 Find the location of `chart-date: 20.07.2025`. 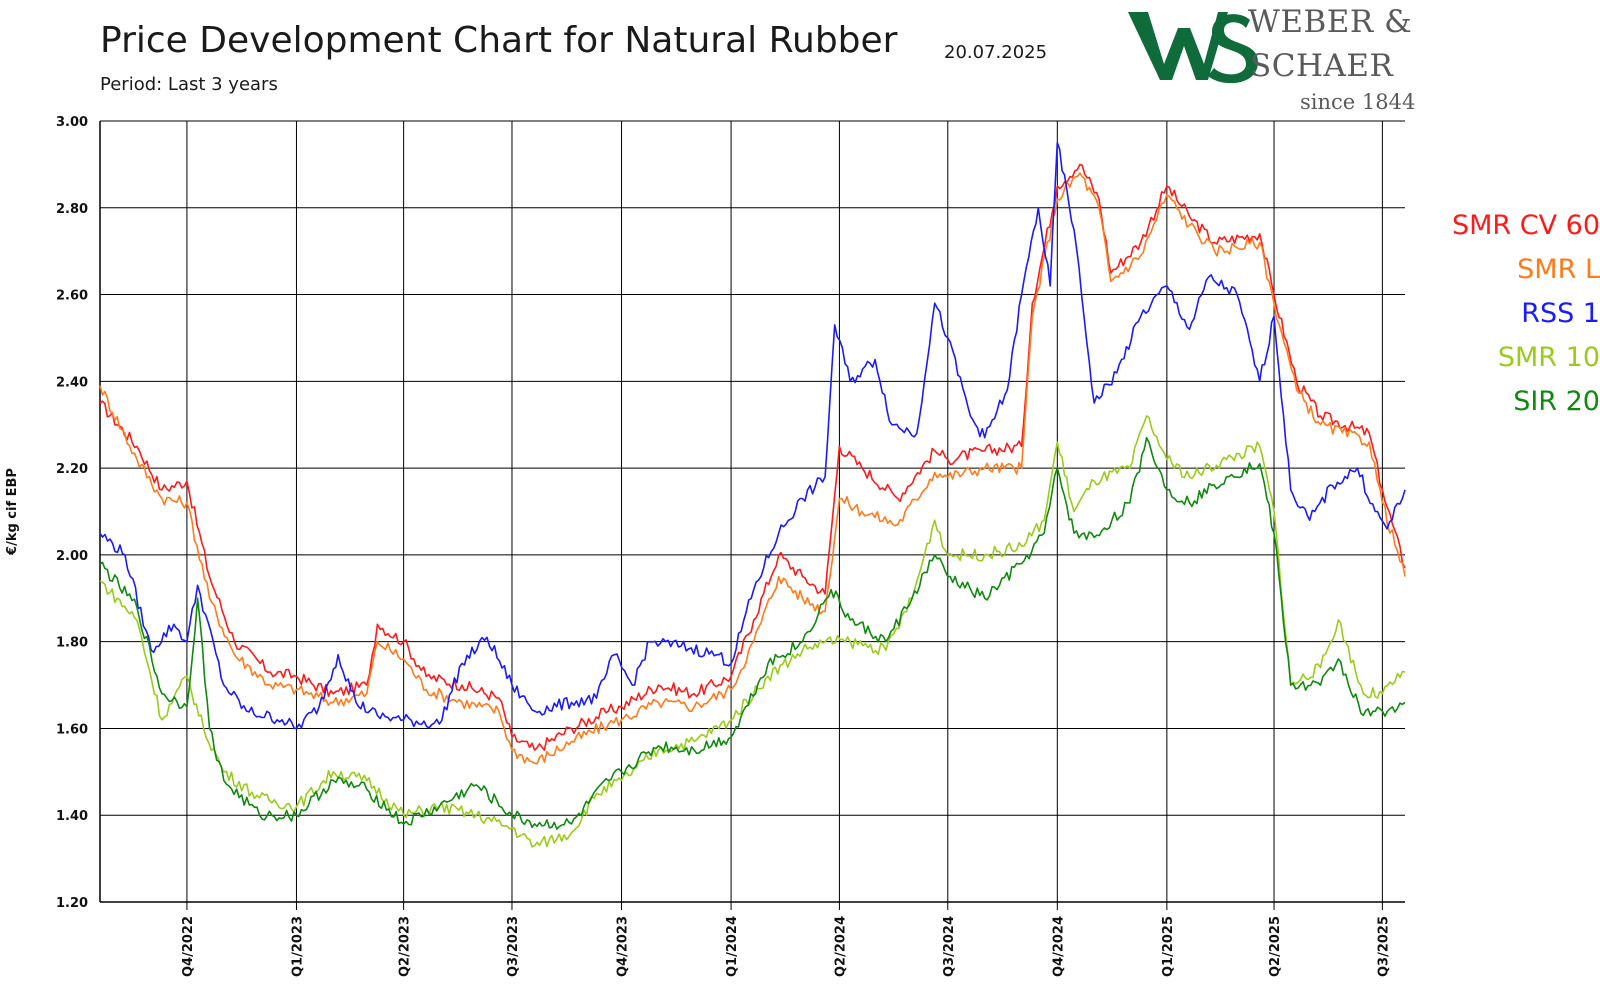

chart-date: 20.07.2025 is located at coordinates (996, 52).